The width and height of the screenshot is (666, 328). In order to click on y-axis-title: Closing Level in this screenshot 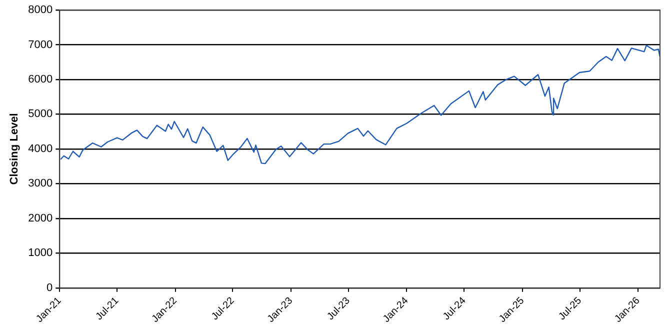, I will do `click(14, 149)`.